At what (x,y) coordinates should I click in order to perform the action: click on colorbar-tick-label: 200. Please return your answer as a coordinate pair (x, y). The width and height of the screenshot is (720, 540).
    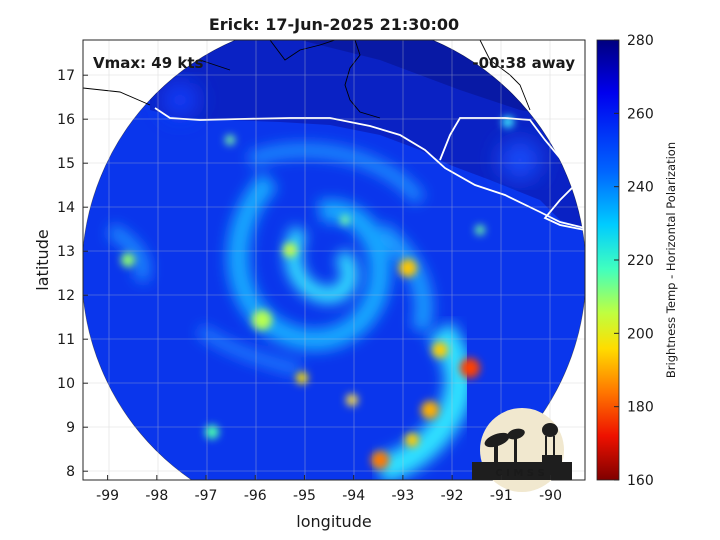
    Looking at the image, I should click on (640, 334).